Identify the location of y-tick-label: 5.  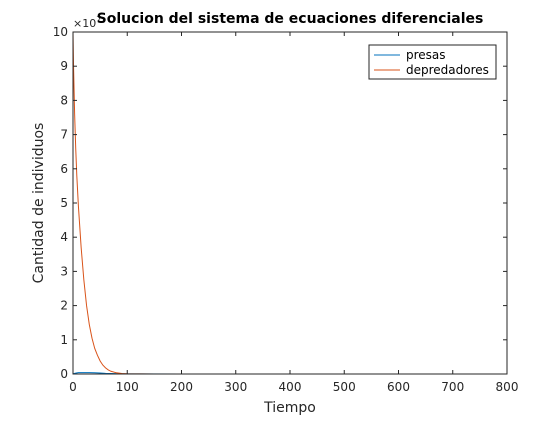
(64, 203).